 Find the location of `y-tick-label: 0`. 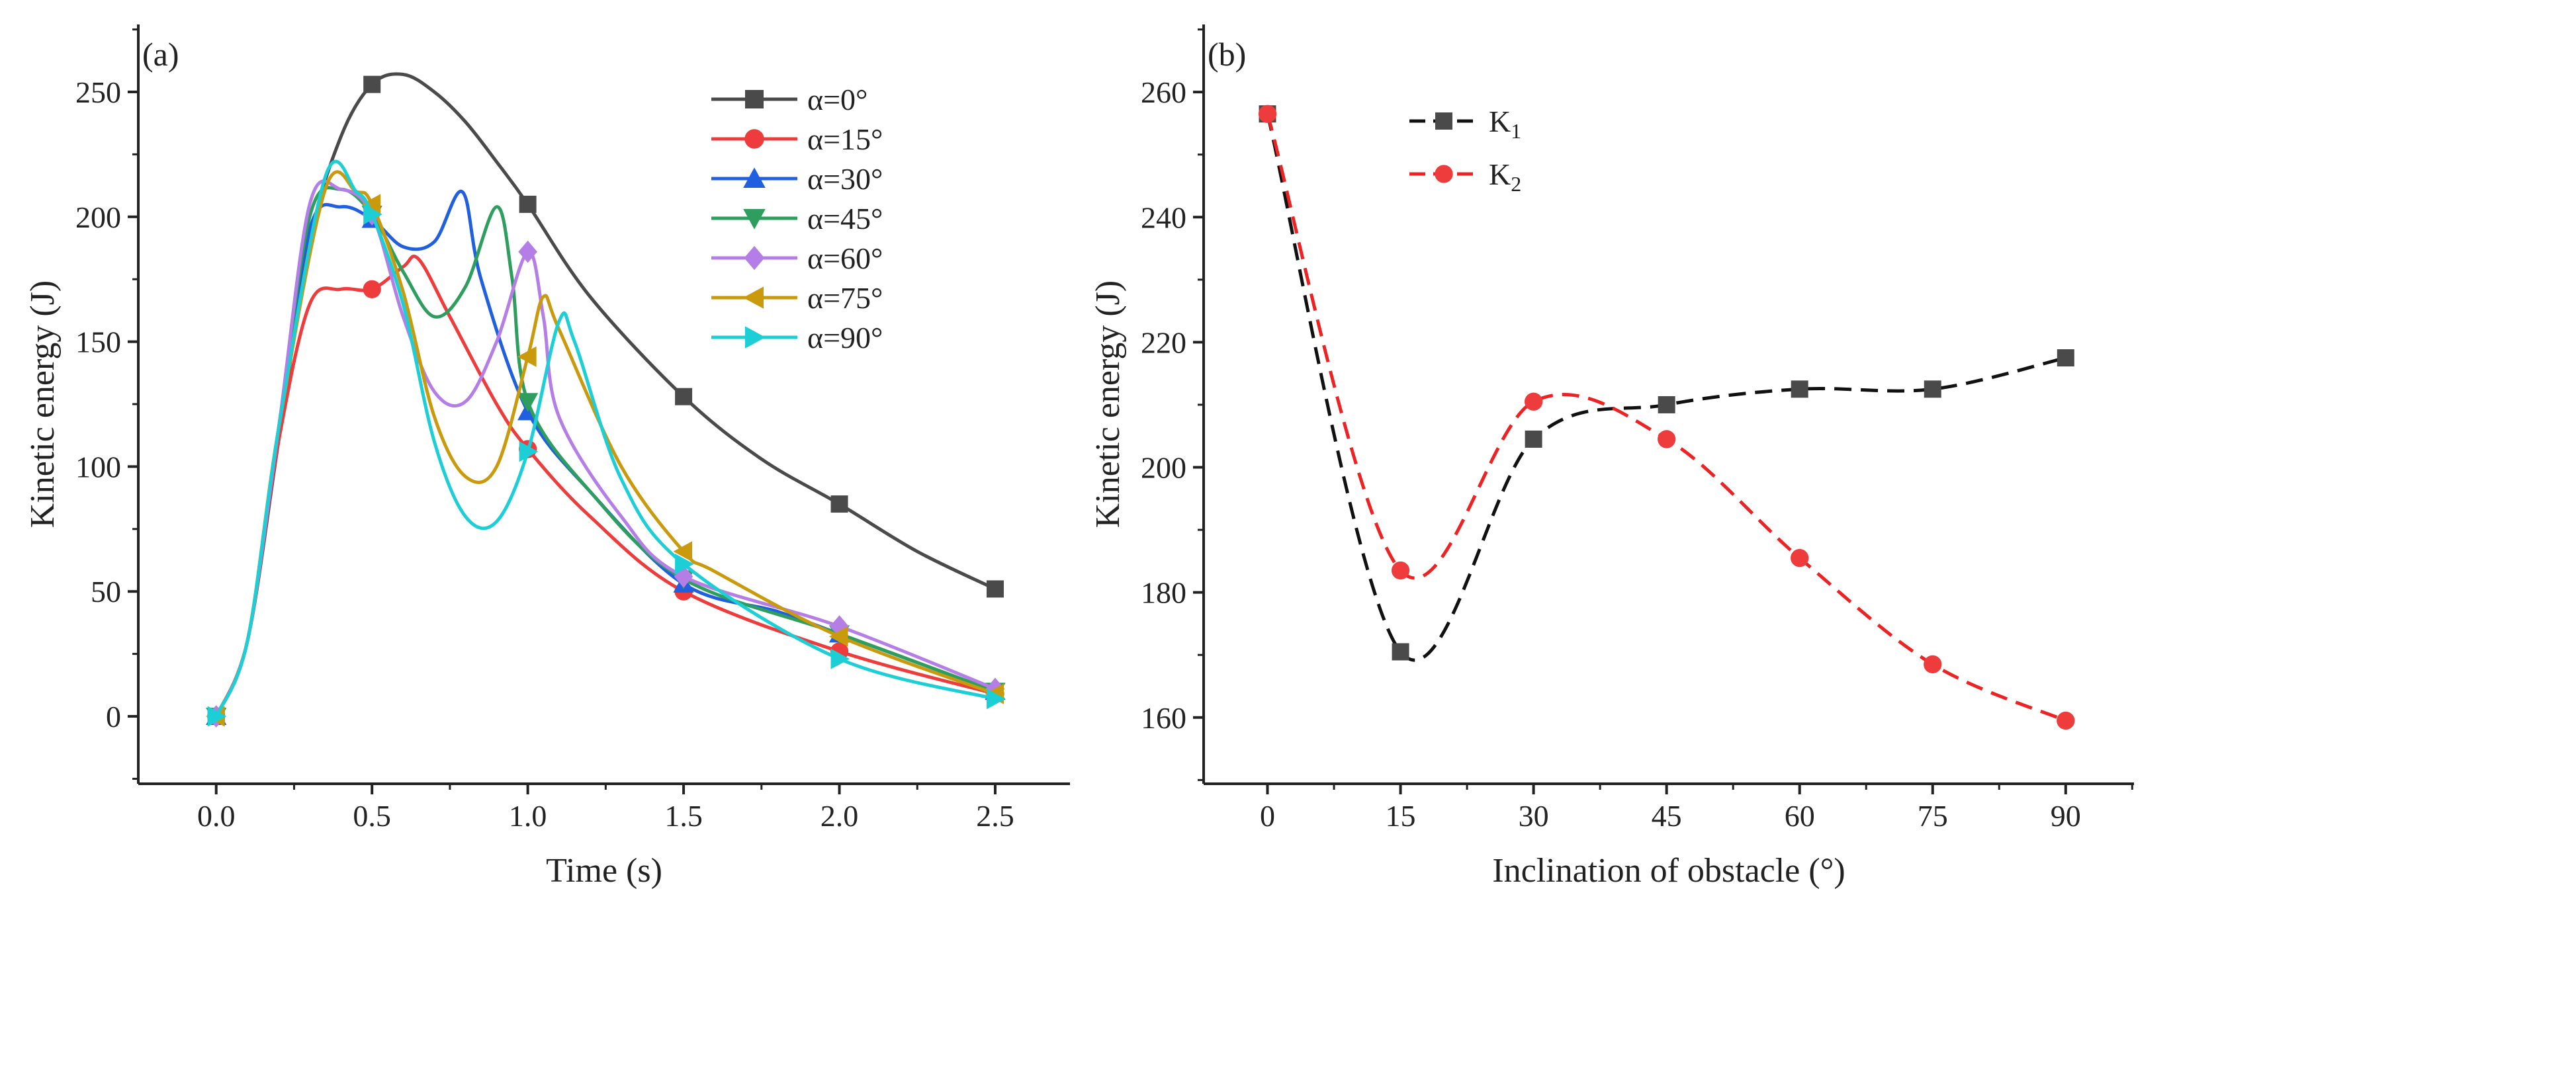

y-tick-label: 0 is located at coordinates (113, 717).